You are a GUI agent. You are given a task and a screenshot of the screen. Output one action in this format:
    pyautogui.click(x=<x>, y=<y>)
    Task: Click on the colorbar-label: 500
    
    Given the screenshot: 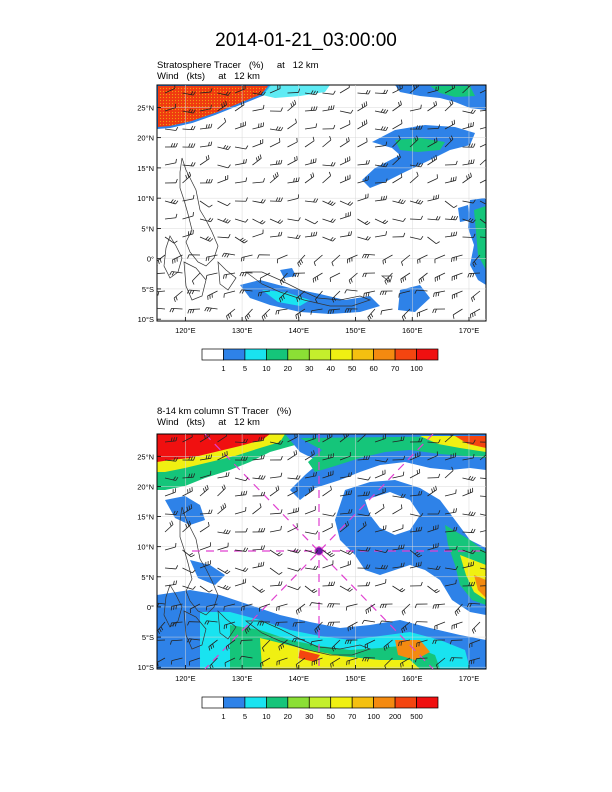 What is the action you would take?
    pyautogui.click(x=416, y=716)
    